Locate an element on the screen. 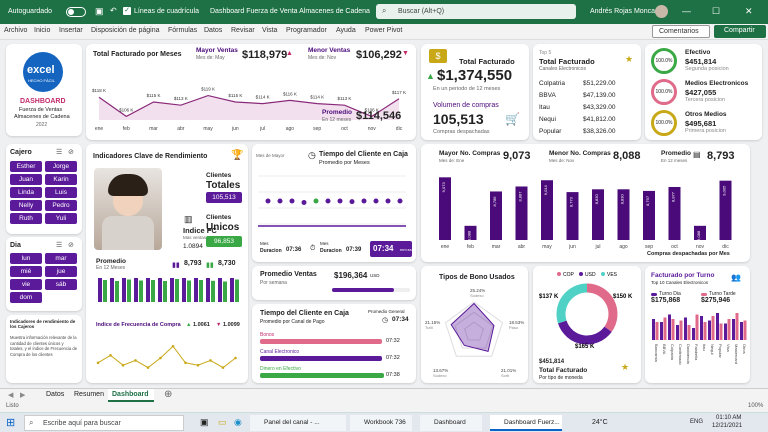 This screenshot has height=432, width=768. menu-inicio: Inicio is located at coordinates (42, 30).